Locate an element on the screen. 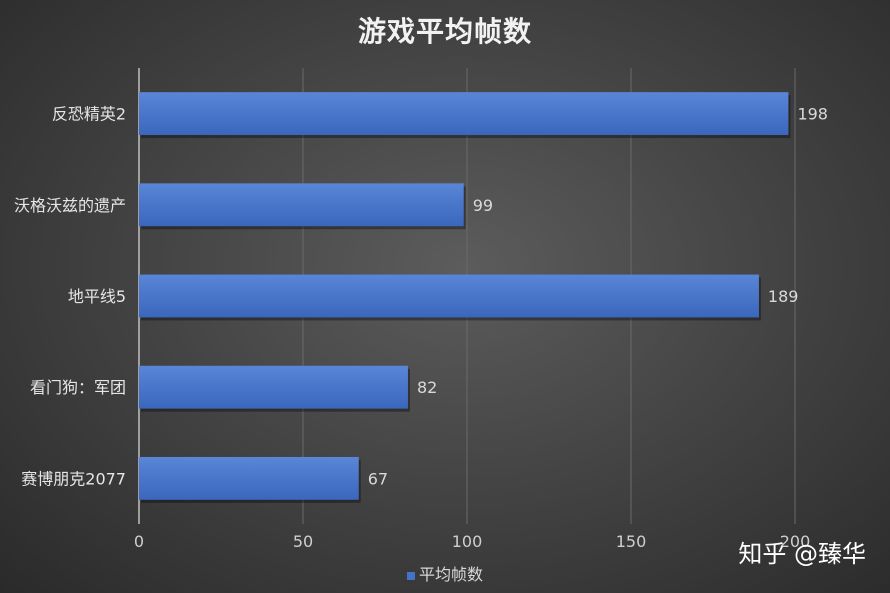  legend-swatch is located at coordinates (410, 575).